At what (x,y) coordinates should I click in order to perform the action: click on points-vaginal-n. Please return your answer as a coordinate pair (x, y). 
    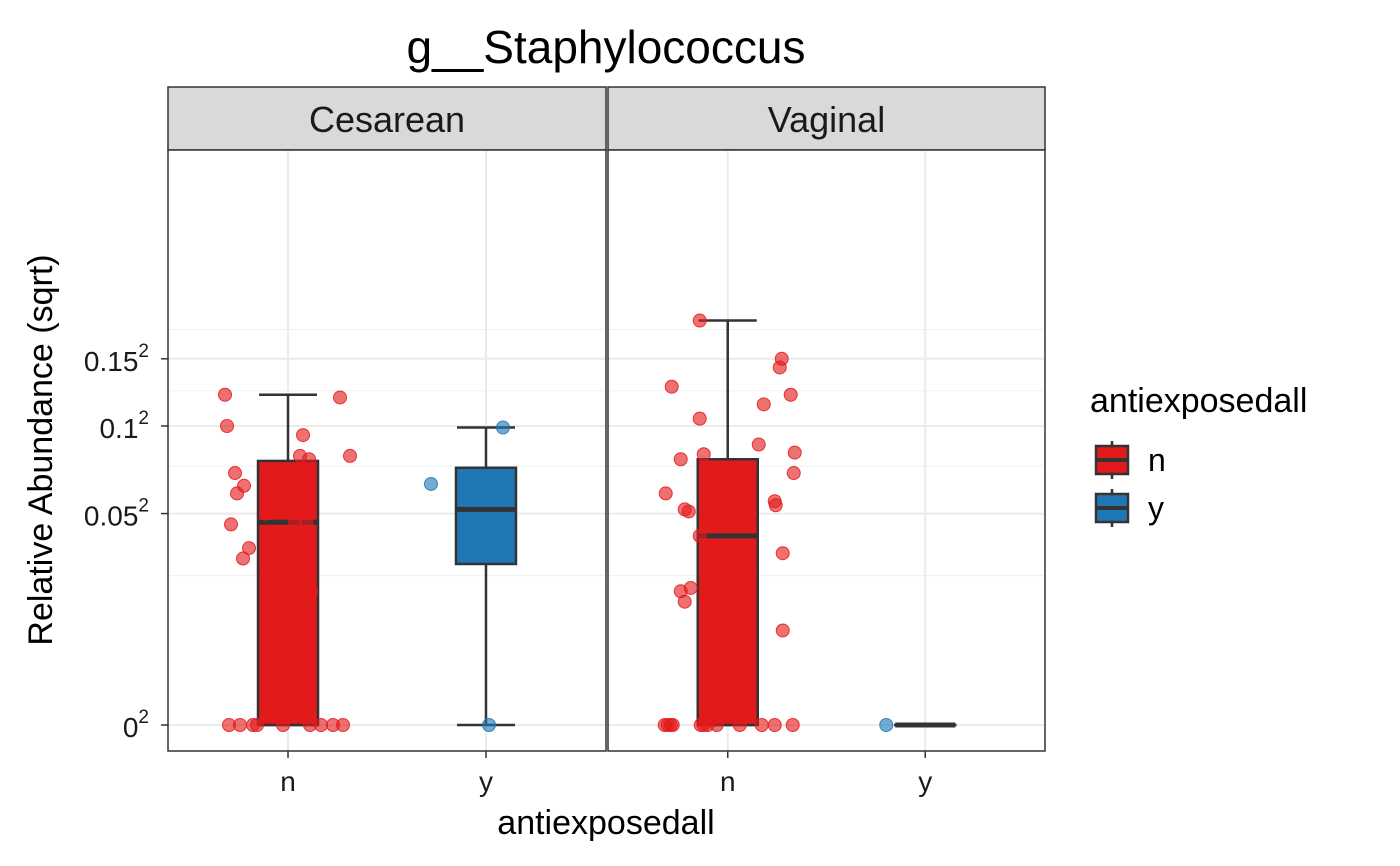
    Looking at the image, I should click on (729, 522).